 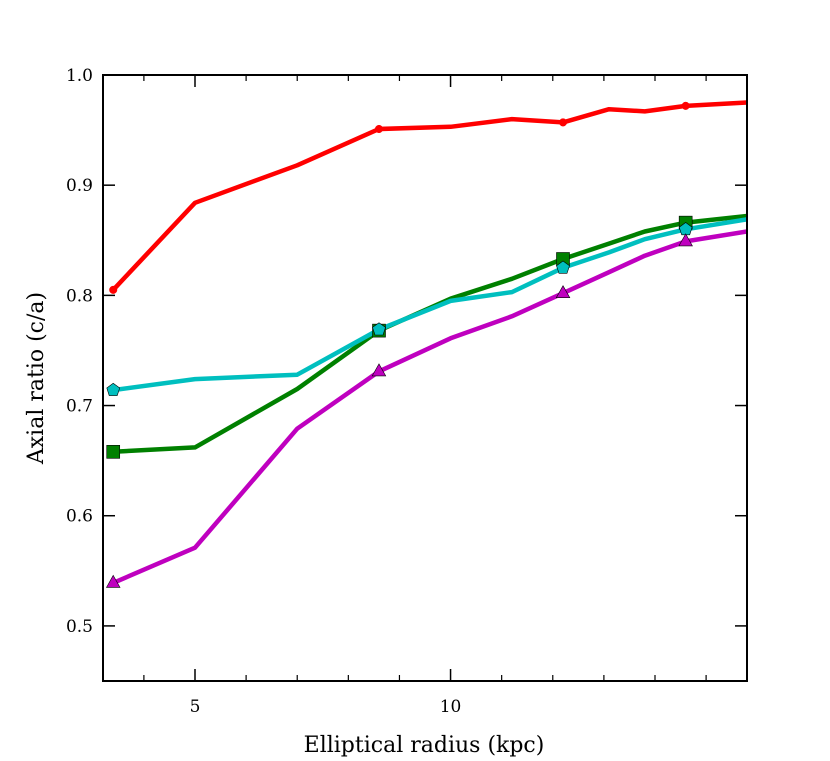 What do you see at coordinates (424, 745) in the screenshot?
I see `x-axis-title: Elliptical radius (kpc)` at bounding box center [424, 745].